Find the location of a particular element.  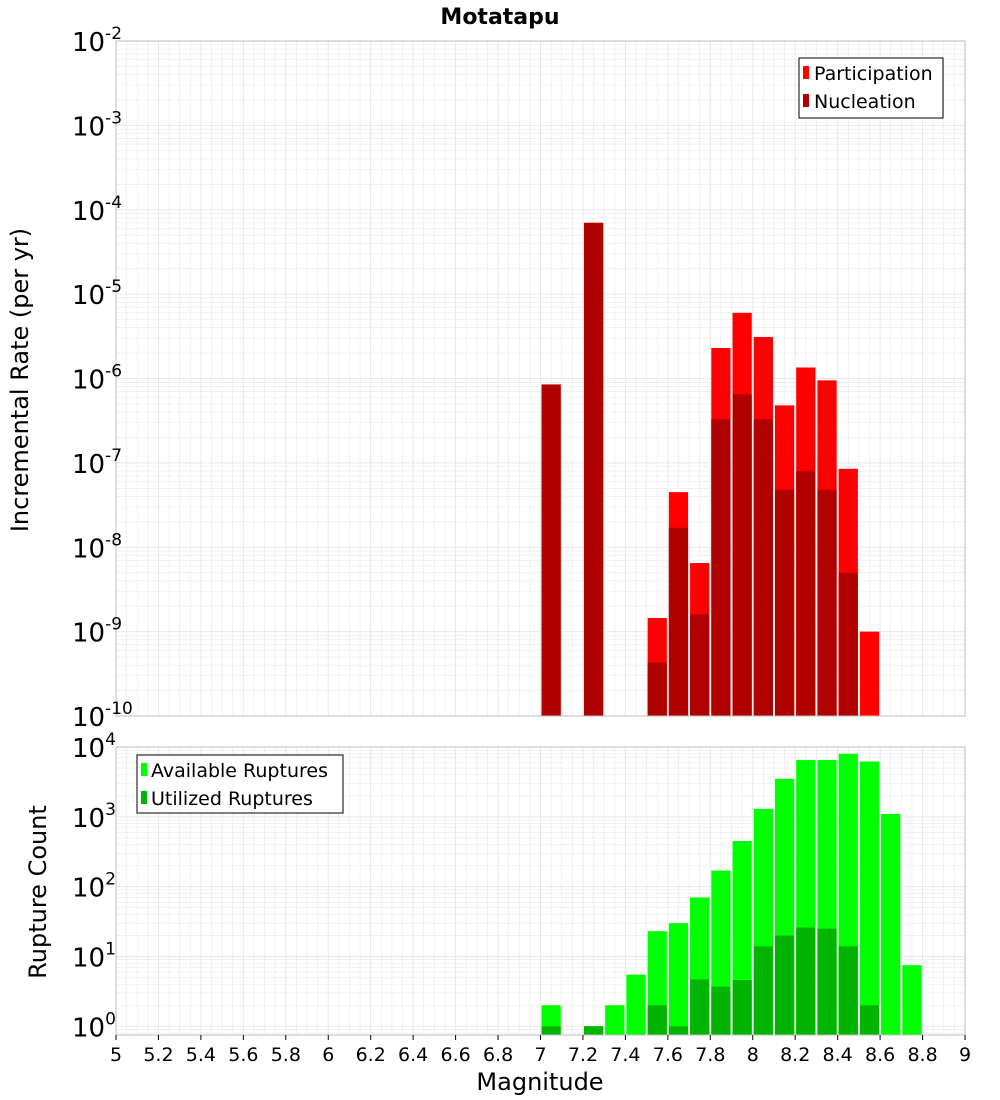

x-tick-label: 8.8 is located at coordinates (922, 1055).